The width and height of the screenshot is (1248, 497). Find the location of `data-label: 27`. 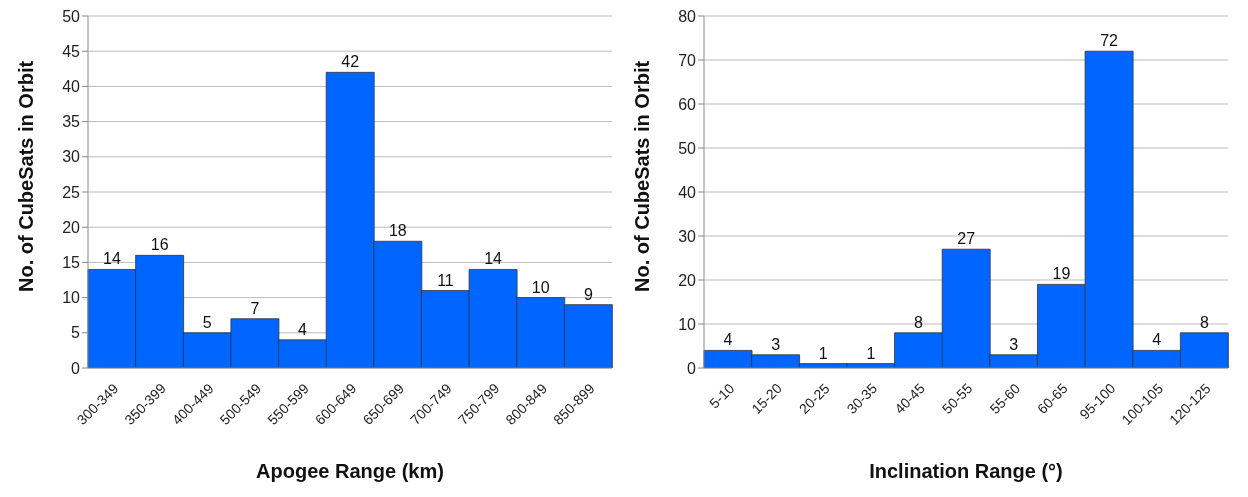

data-label: 27 is located at coordinates (966, 239).